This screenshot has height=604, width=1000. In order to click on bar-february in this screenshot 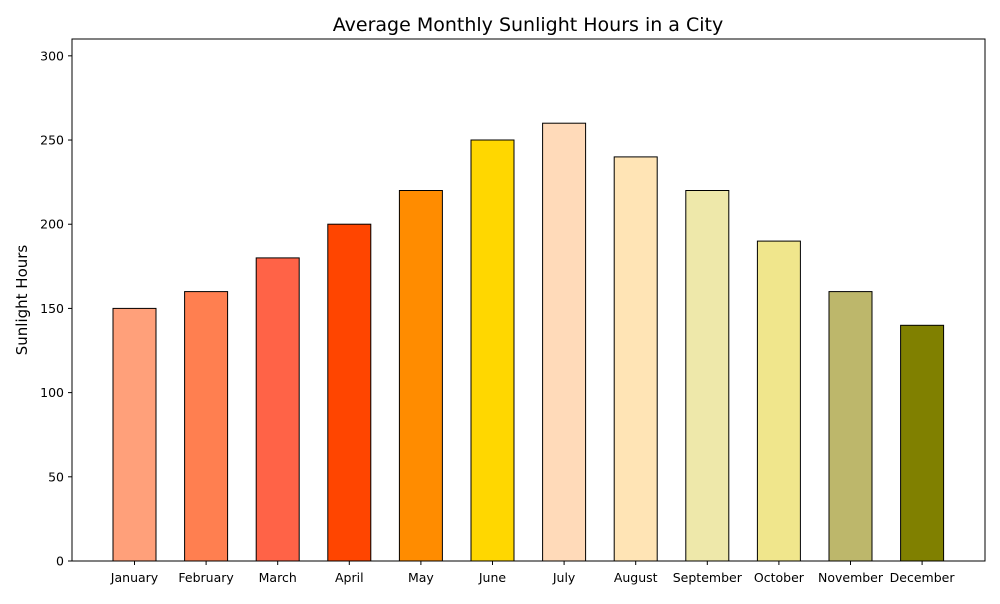, I will do `click(206, 426)`.